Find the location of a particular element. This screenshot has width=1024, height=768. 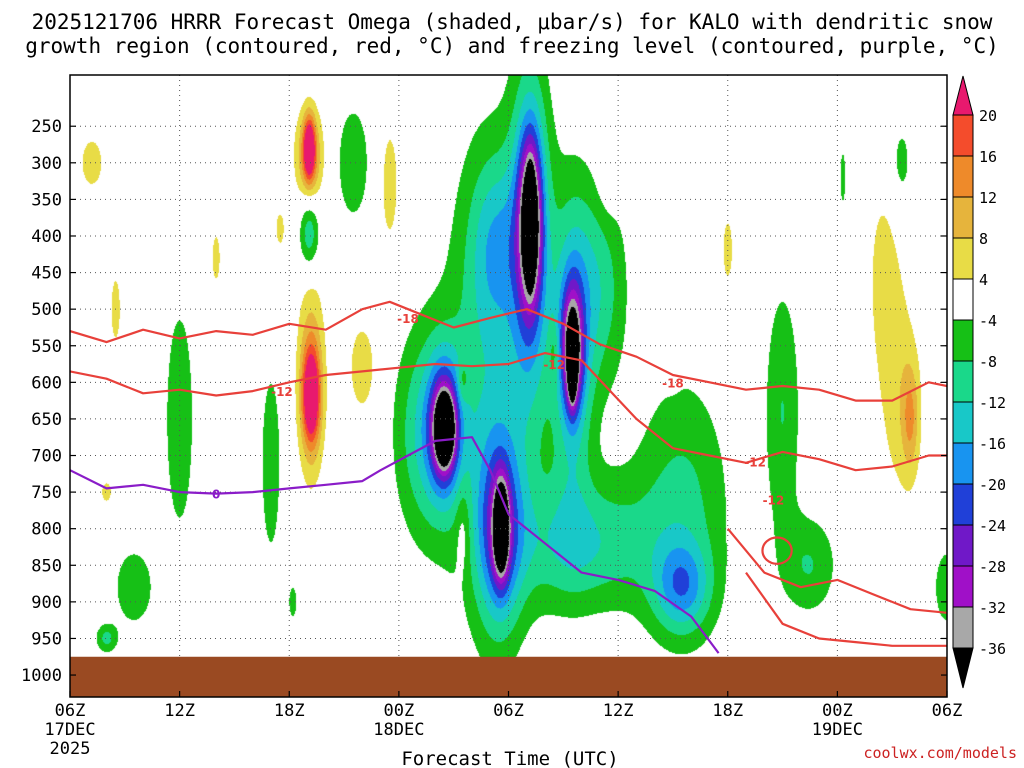

x-tick-label-4: 06Z is located at coordinates (508, 711).